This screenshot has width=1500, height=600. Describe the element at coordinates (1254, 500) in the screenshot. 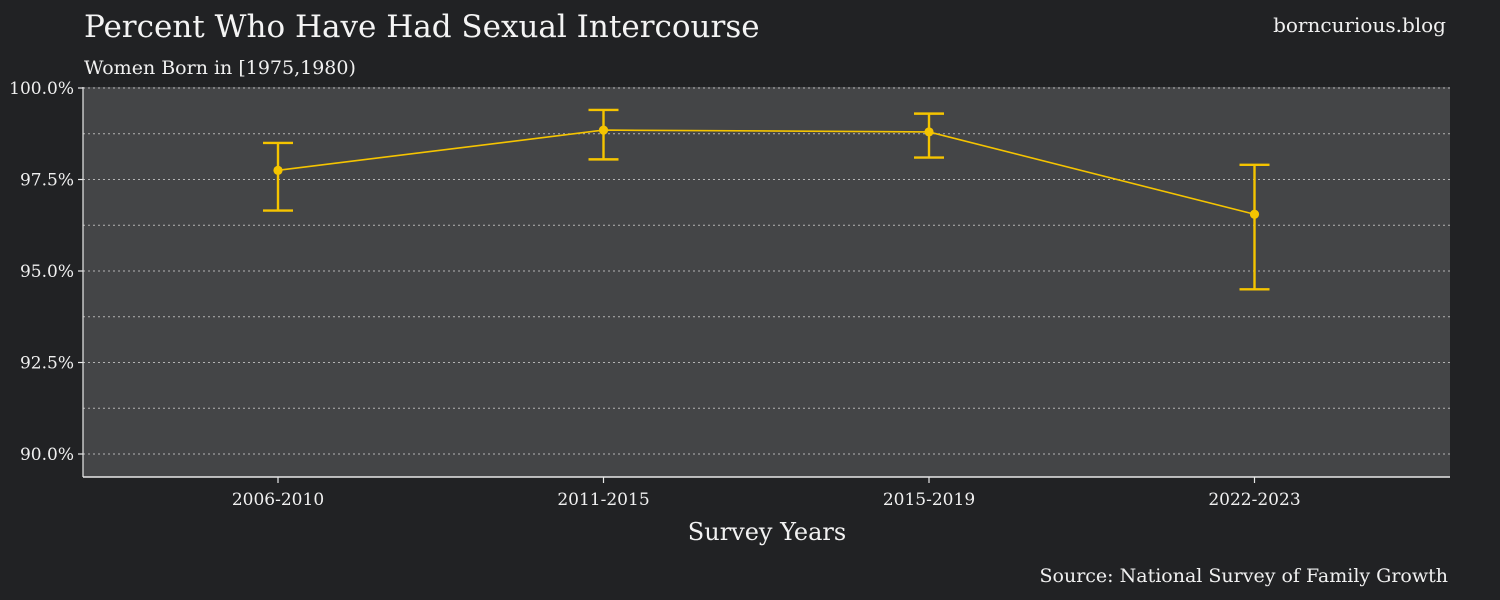

I see `x-tick-label: 2022-2023` at that location.